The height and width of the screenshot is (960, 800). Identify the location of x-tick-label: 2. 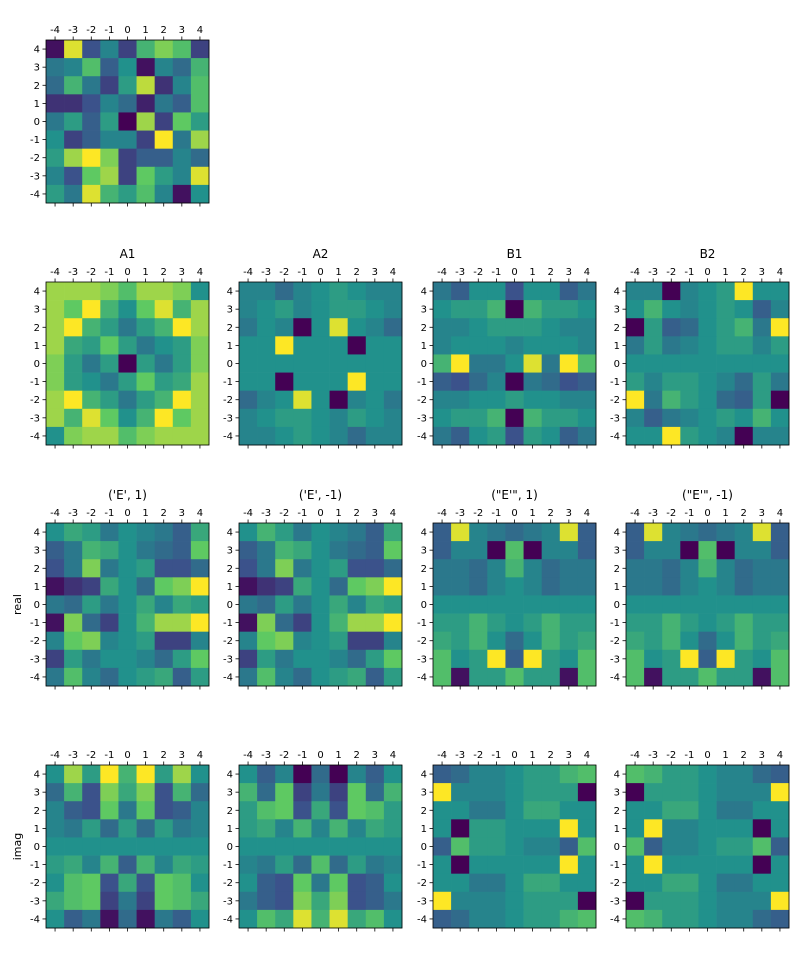
(551, 272).